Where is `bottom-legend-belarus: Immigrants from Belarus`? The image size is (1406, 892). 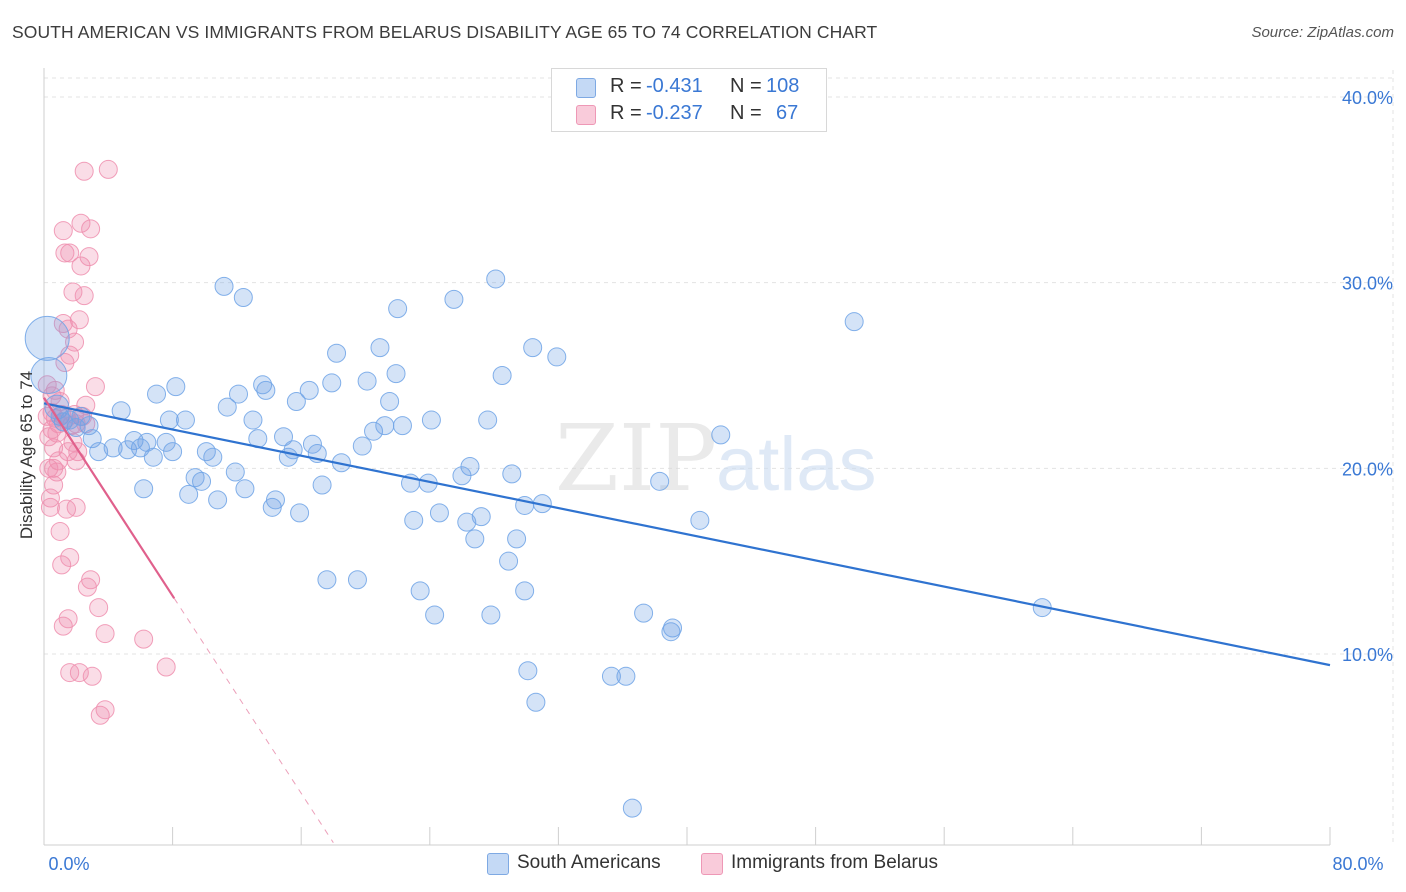
bottom-legend-belarus: Immigrants from Belarus is located at coordinates (831, 864).